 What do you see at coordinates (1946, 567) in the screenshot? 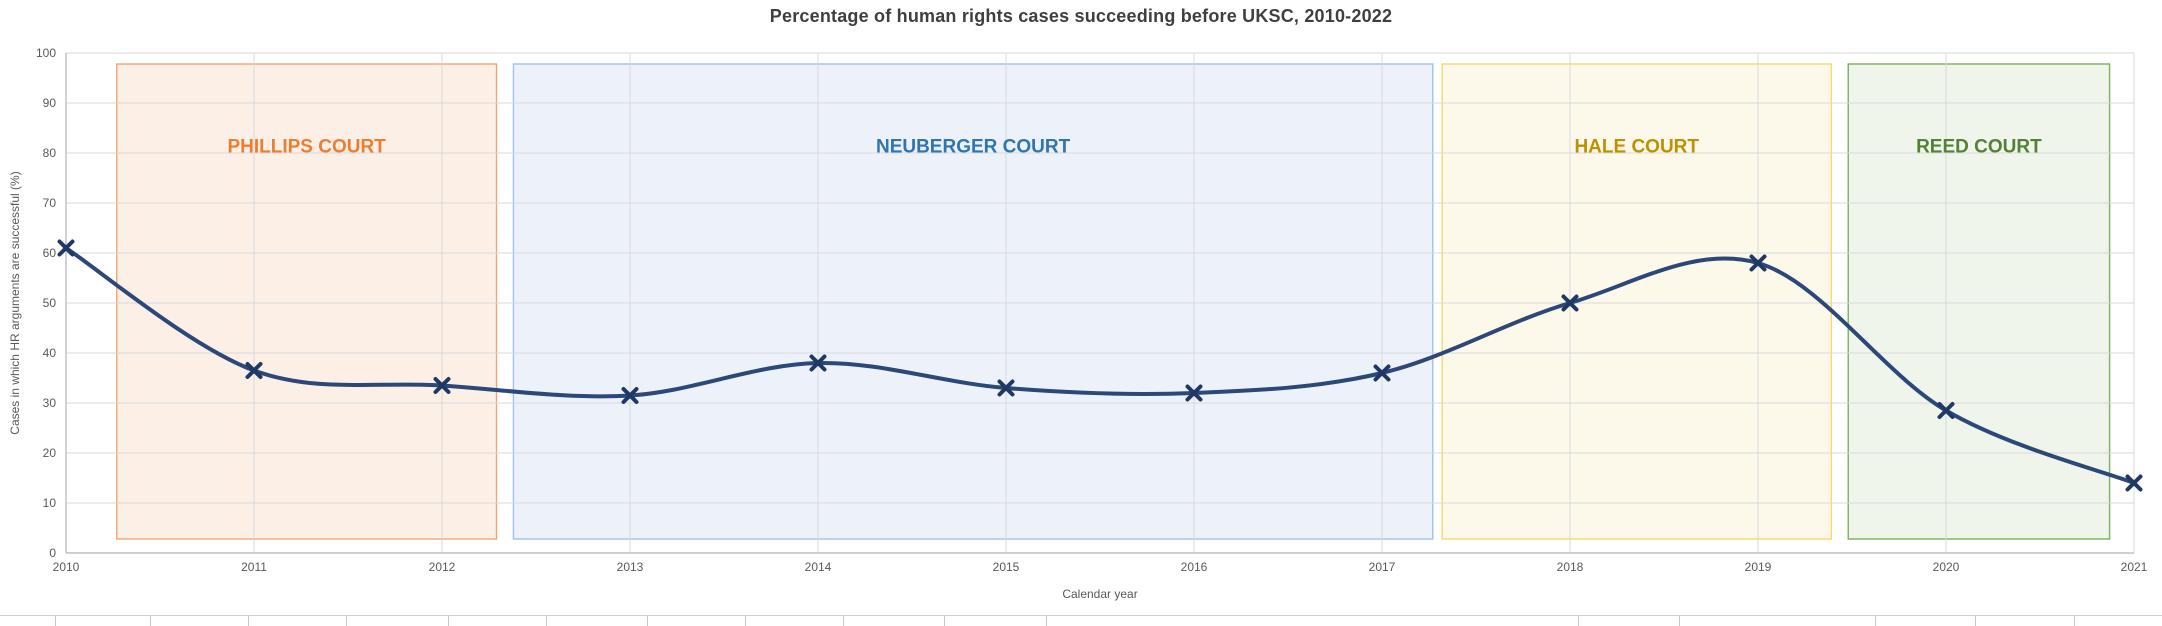
I see `x-tick-label-2020: 2020` at bounding box center [1946, 567].